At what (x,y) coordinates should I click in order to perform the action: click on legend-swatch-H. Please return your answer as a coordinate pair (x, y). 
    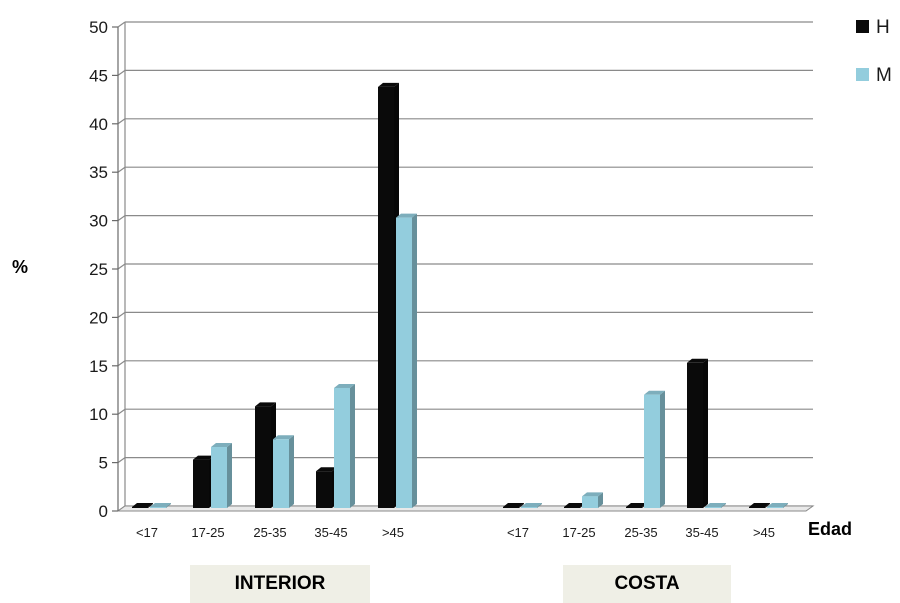
    Looking at the image, I should click on (862, 26).